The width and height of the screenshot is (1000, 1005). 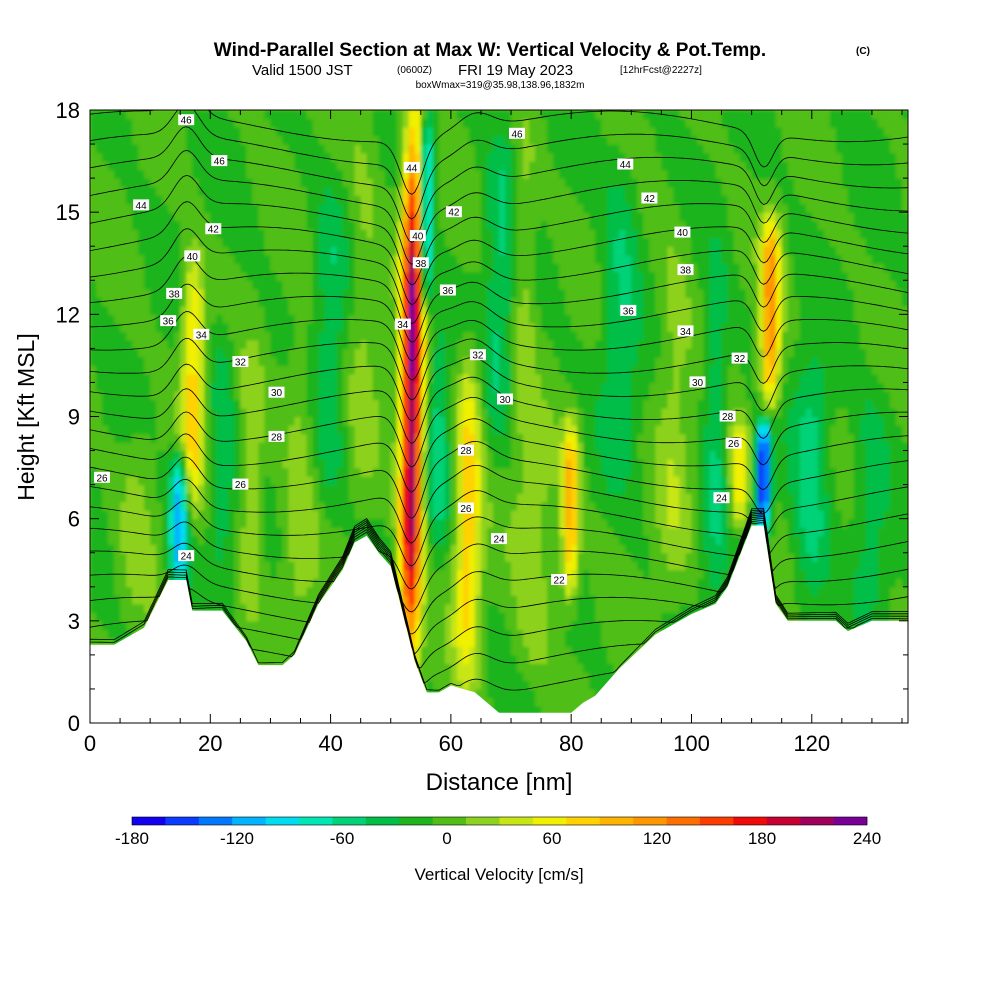 I want to click on contour-label: 30, so click(x=697, y=382).